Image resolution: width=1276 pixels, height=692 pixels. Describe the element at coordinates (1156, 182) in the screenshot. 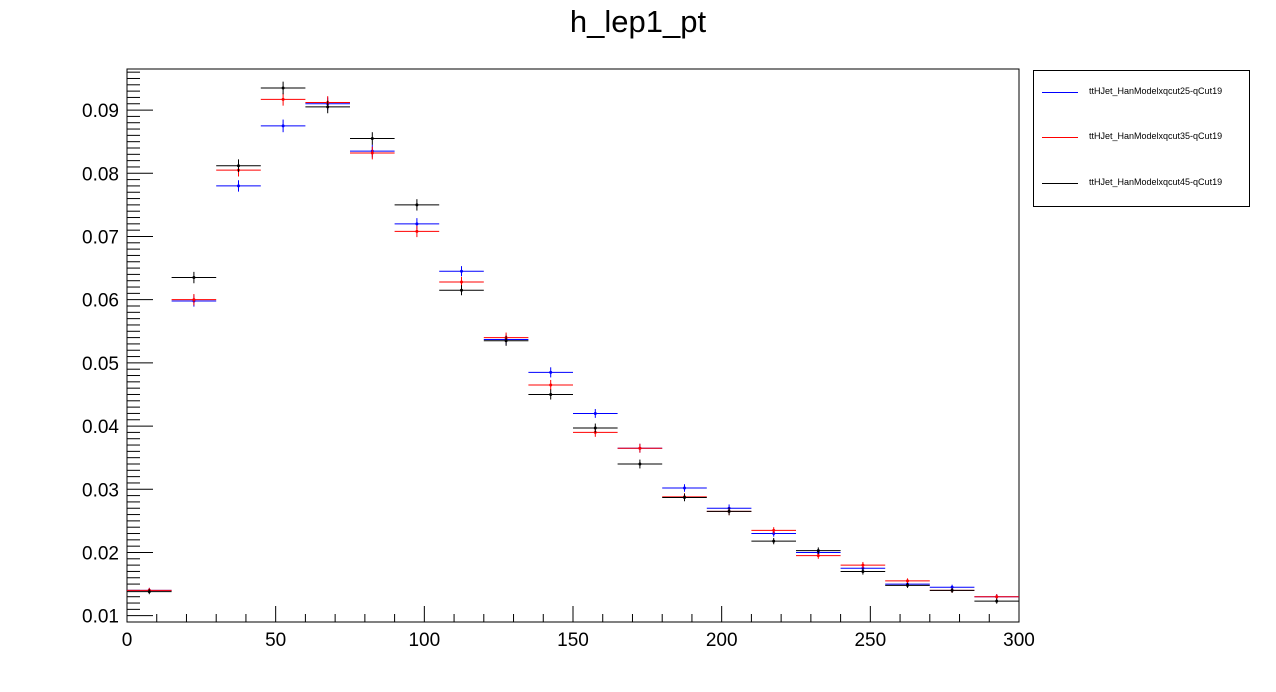

I see `legend-label: ttHJet_HanModelxqcut45-qCut19` at that location.